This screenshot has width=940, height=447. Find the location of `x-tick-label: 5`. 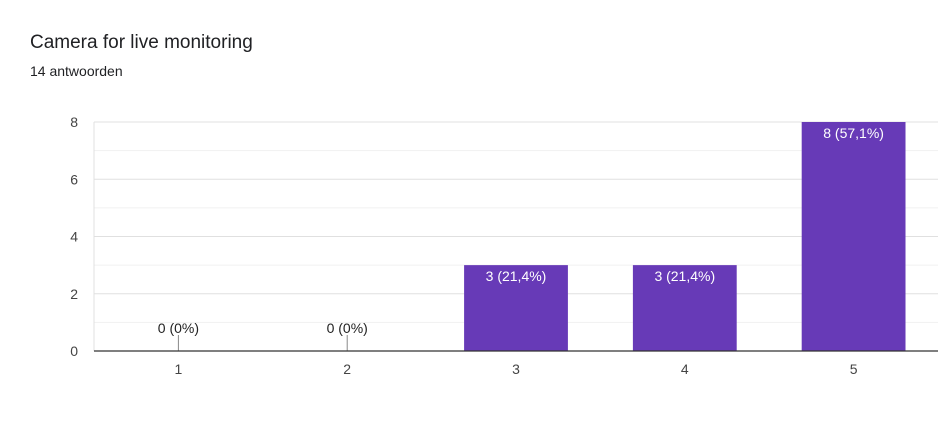

x-tick-label: 5 is located at coordinates (854, 369).